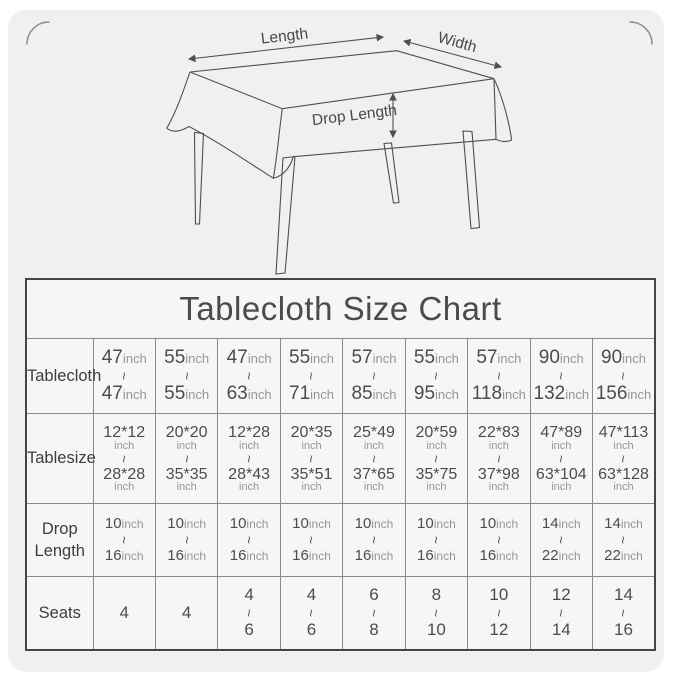 This screenshot has width=679, height=679. I want to click on size-cell: 55inch ~55inch, so click(186, 376).